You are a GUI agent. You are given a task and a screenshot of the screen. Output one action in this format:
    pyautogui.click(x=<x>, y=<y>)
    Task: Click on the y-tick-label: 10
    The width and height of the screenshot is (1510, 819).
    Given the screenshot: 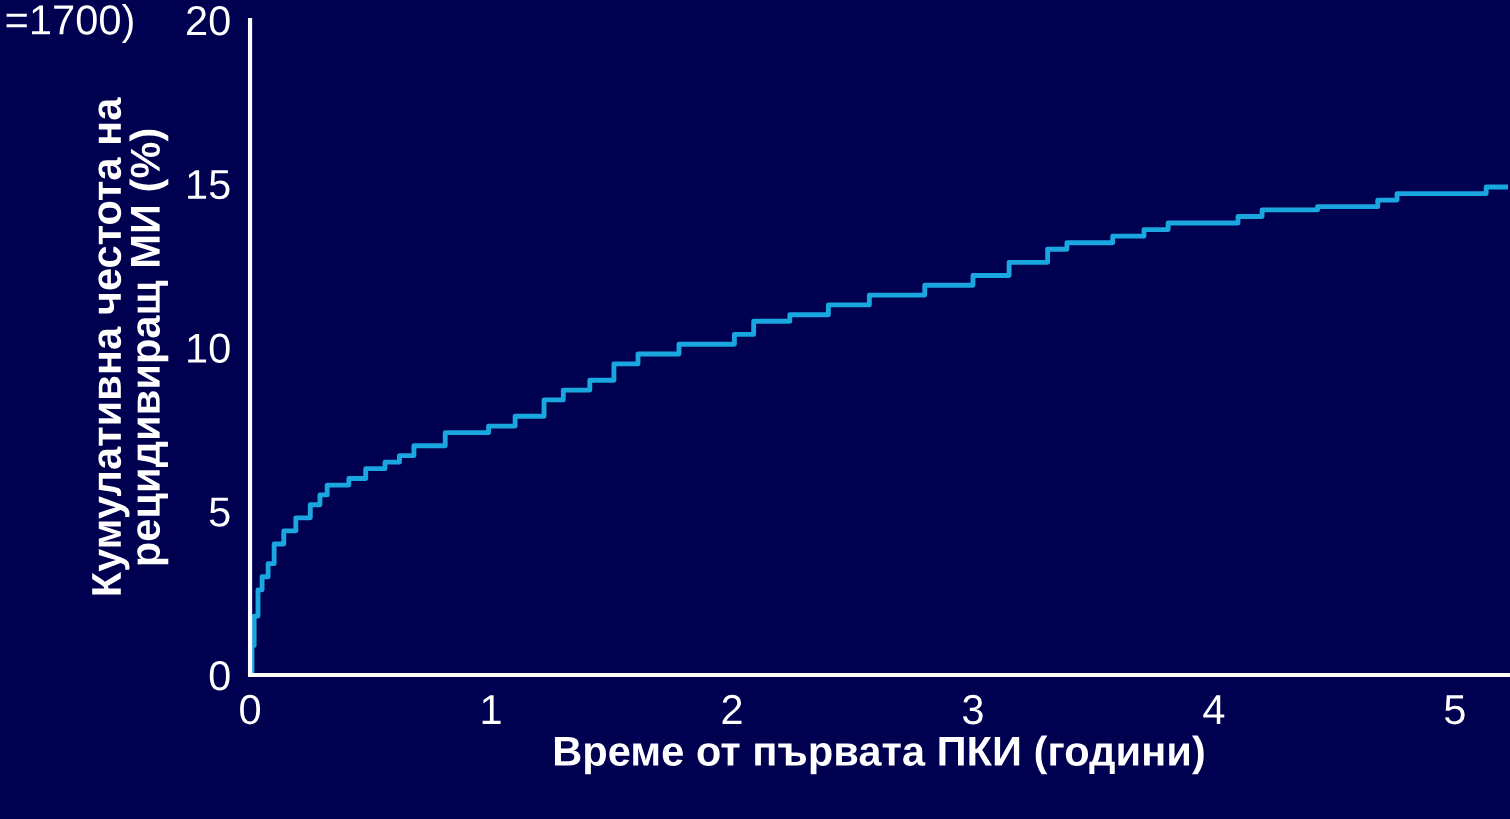 What is the action you would take?
    pyautogui.click(x=209, y=348)
    